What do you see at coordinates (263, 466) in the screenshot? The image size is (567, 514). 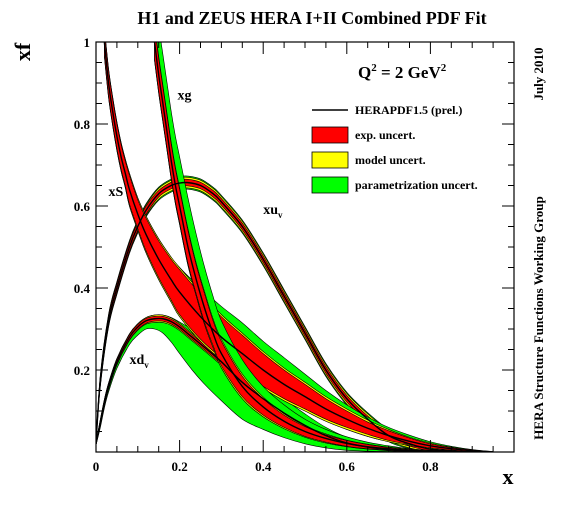 I see `x-tick-label: 0.4` at bounding box center [263, 466].